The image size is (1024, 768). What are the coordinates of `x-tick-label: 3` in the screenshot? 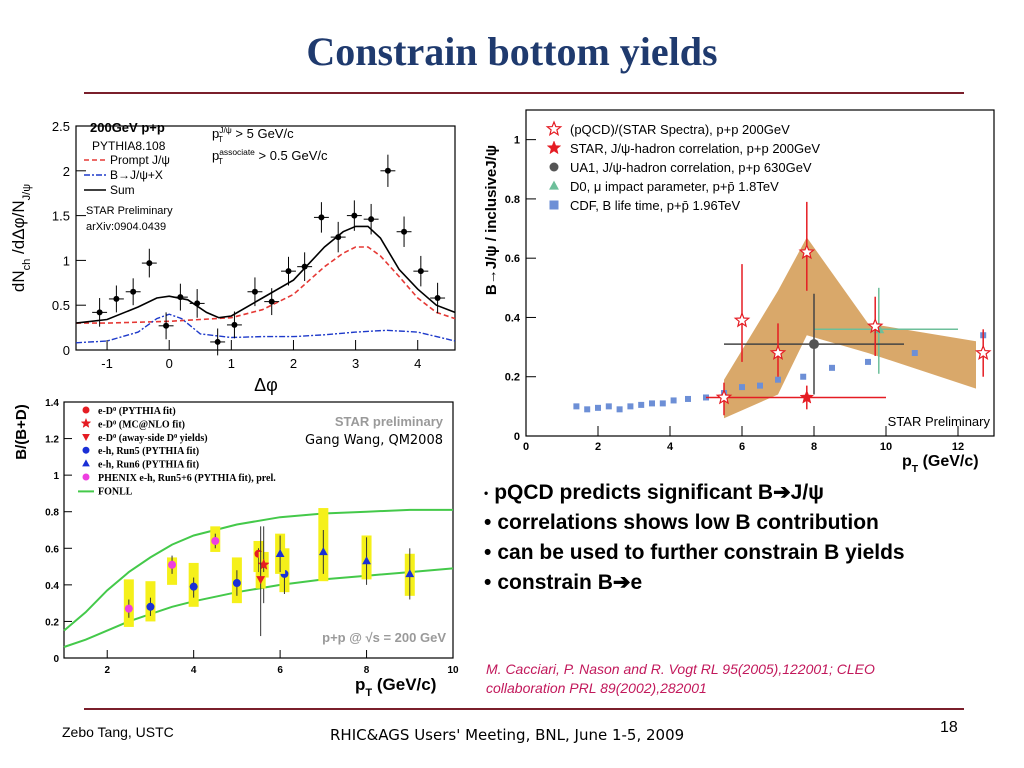 It's located at (355, 363).